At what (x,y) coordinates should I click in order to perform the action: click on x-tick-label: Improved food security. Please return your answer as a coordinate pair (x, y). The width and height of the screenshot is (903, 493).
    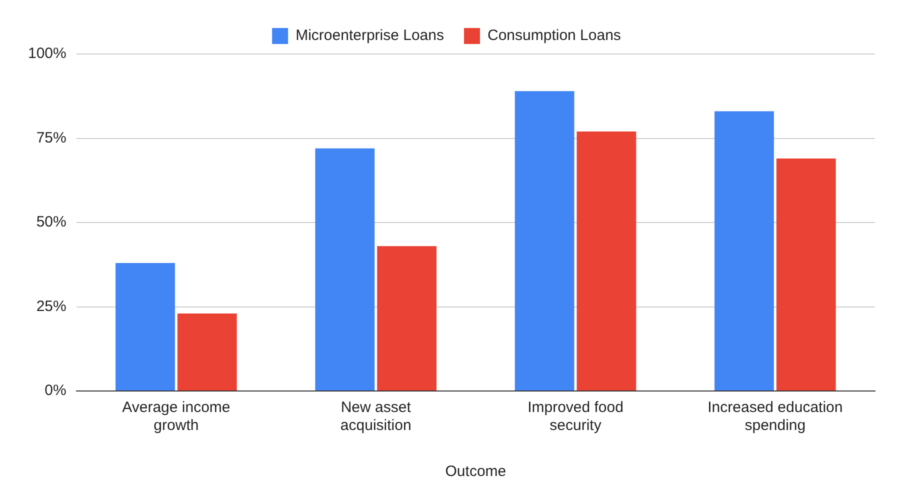
    Looking at the image, I should click on (576, 416).